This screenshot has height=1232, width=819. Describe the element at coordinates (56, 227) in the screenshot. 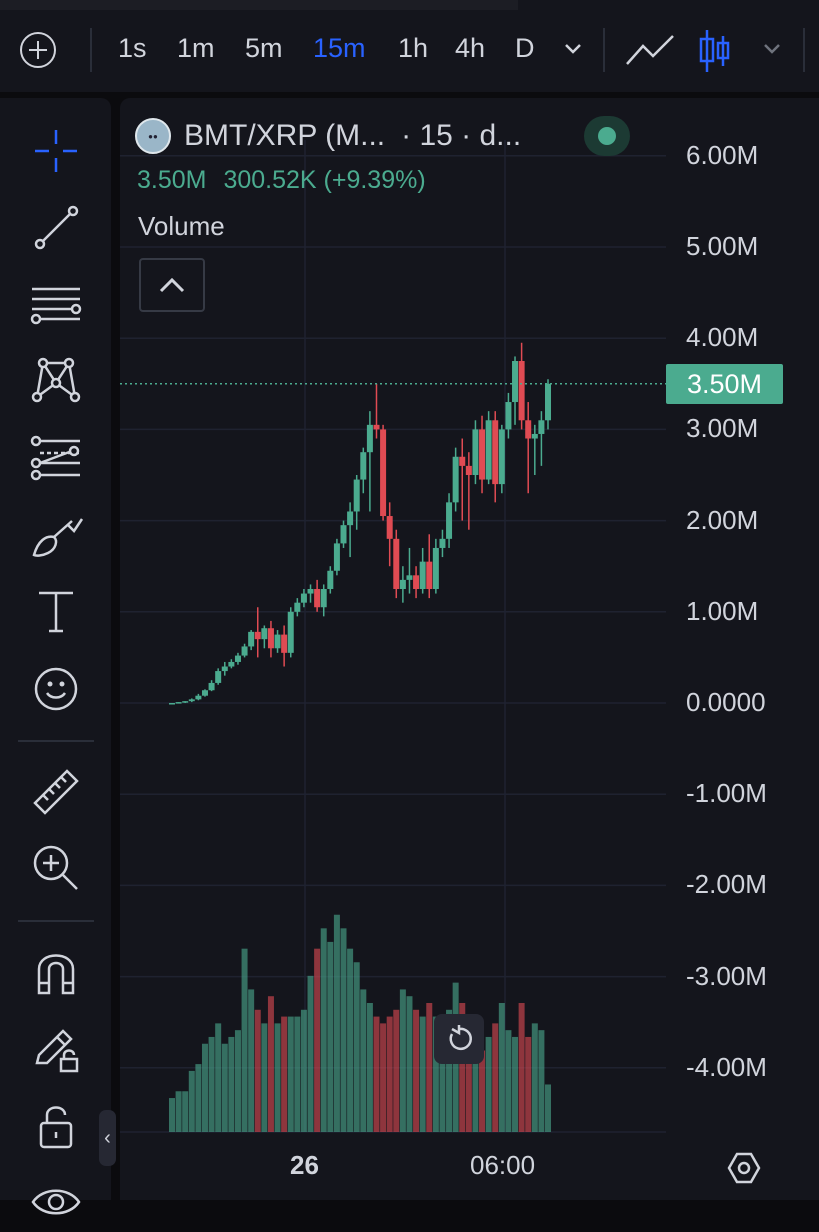

I see `trend-line-icon` at that location.